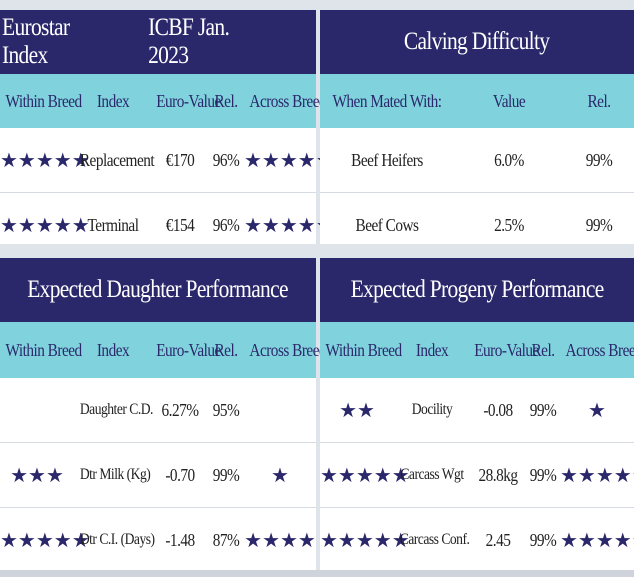 Image resolution: width=634 pixels, height=577 pixels. What do you see at coordinates (387, 159) in the screenshot?
I see `mated-with: Beef Heifers` at bounding box center [387, 159].